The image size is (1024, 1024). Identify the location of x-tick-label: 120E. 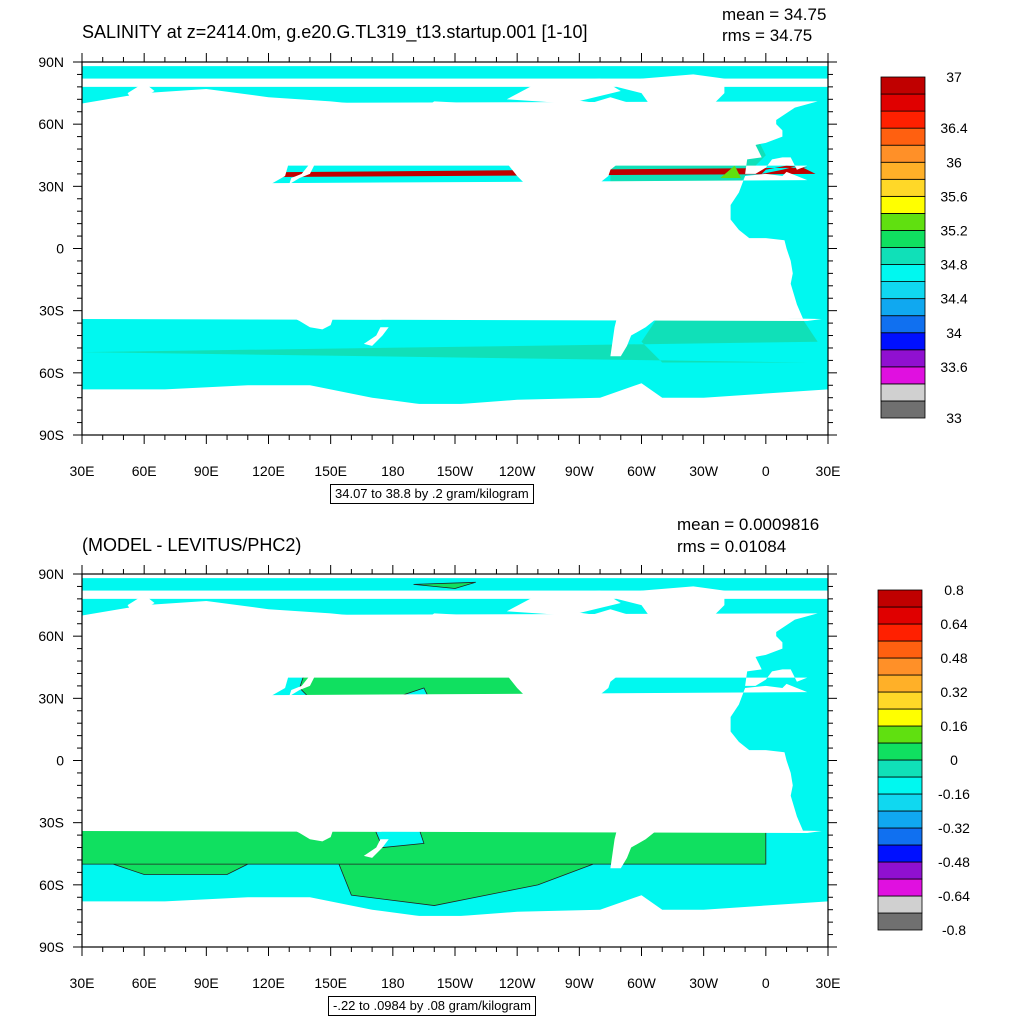
(268, 471).